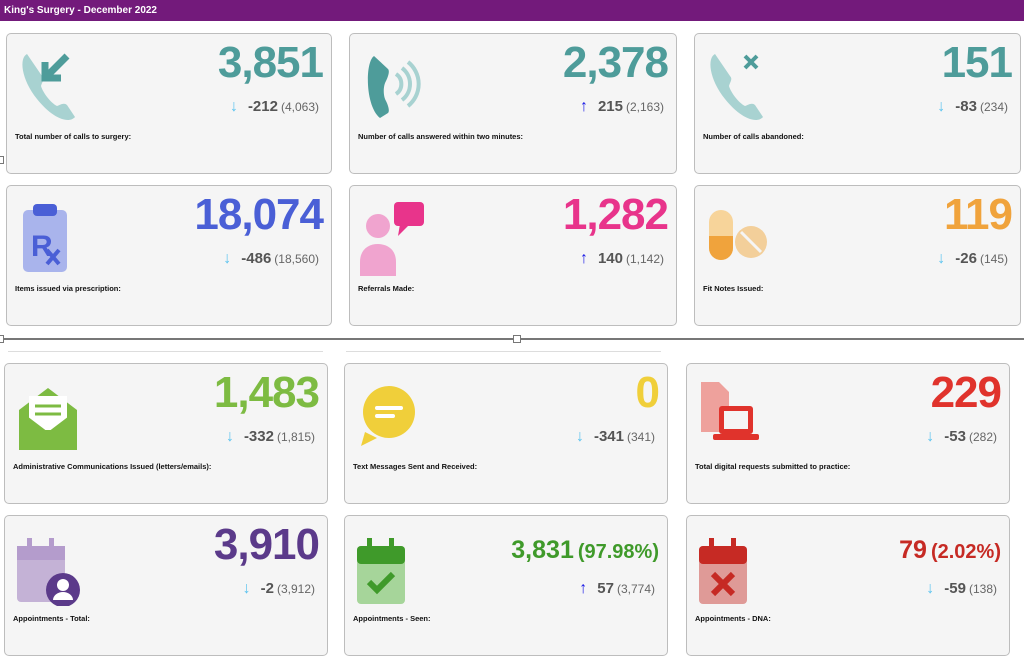 This screenshot has width=1024, height=664. What do you see at coordinates (848, 585) in the screenshot?
I see `kpi-card: 79 (2.02%) ↓ -59 (138) Appointments - DNA:` at bounding box center [848, 585].